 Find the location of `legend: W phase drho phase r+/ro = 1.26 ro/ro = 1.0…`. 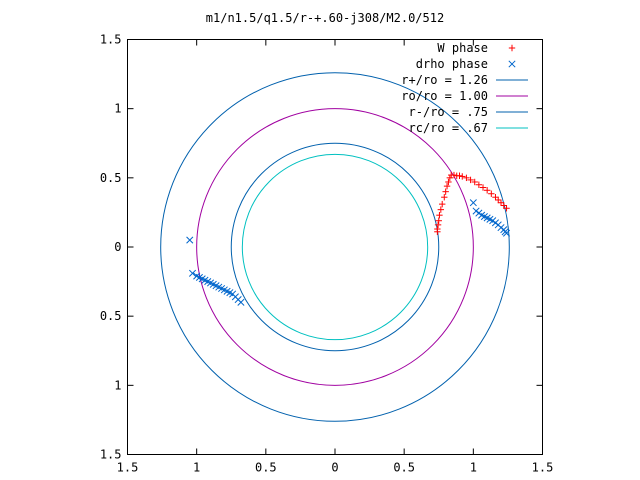

legend: W phase drho phase r+/ro = 1.26 ro/ro = 1.0… is located at coordinates (464, 88).